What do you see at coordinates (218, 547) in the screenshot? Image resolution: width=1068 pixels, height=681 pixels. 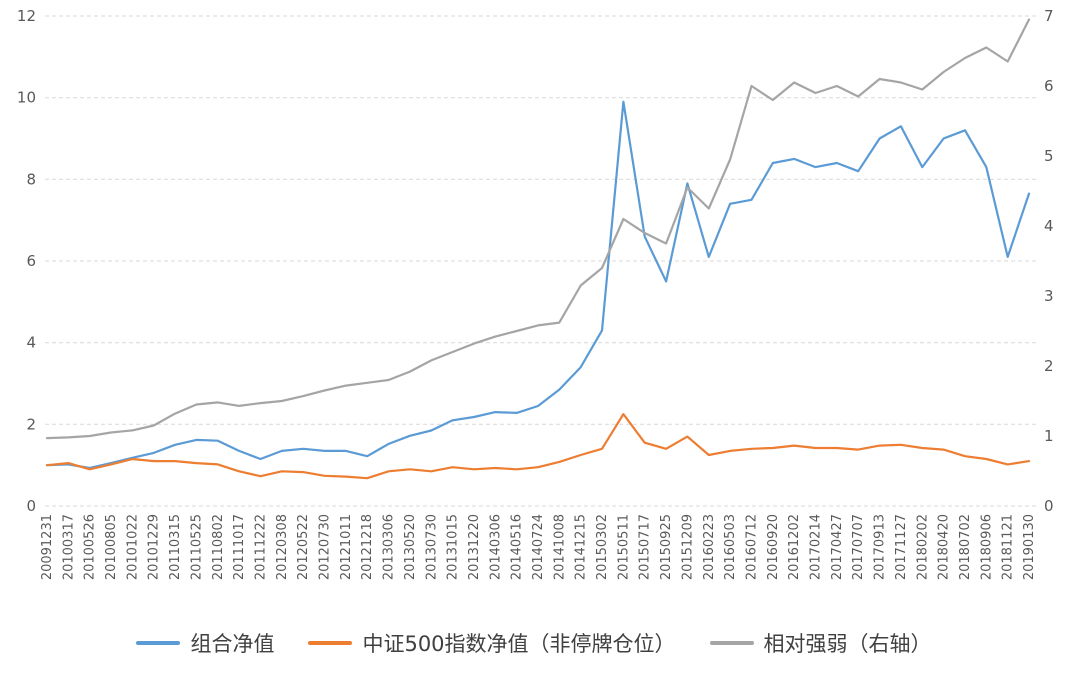 I see `svg-text: 20110802` at bounding box center [218, 547].